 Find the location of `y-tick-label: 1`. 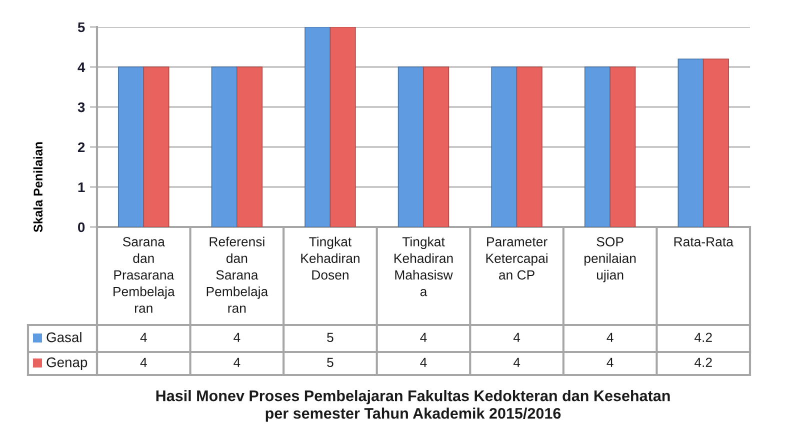

y-tick-label: 1 is located at coordinates (81, 187).